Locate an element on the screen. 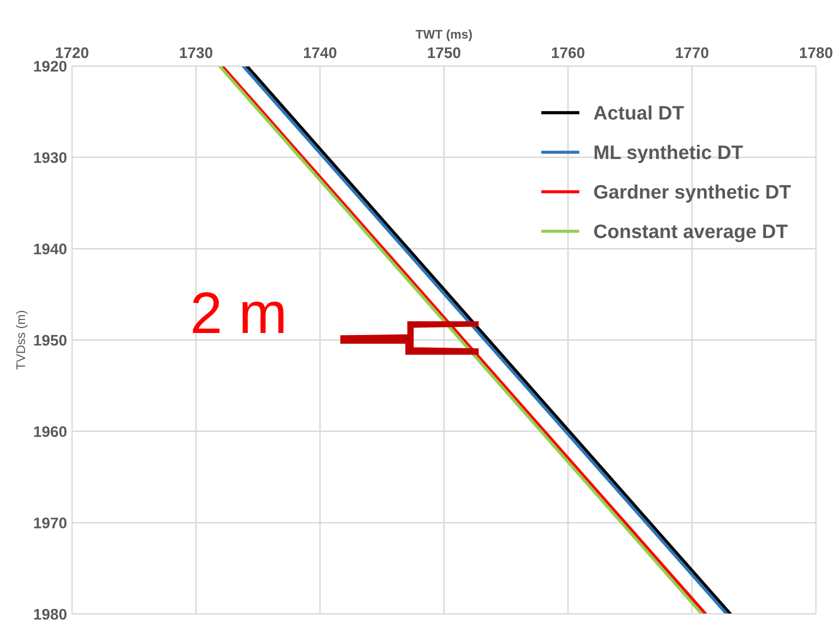 The image size is (839, 626). y-tick-label: 1980 is located at coordinates (50, 614).